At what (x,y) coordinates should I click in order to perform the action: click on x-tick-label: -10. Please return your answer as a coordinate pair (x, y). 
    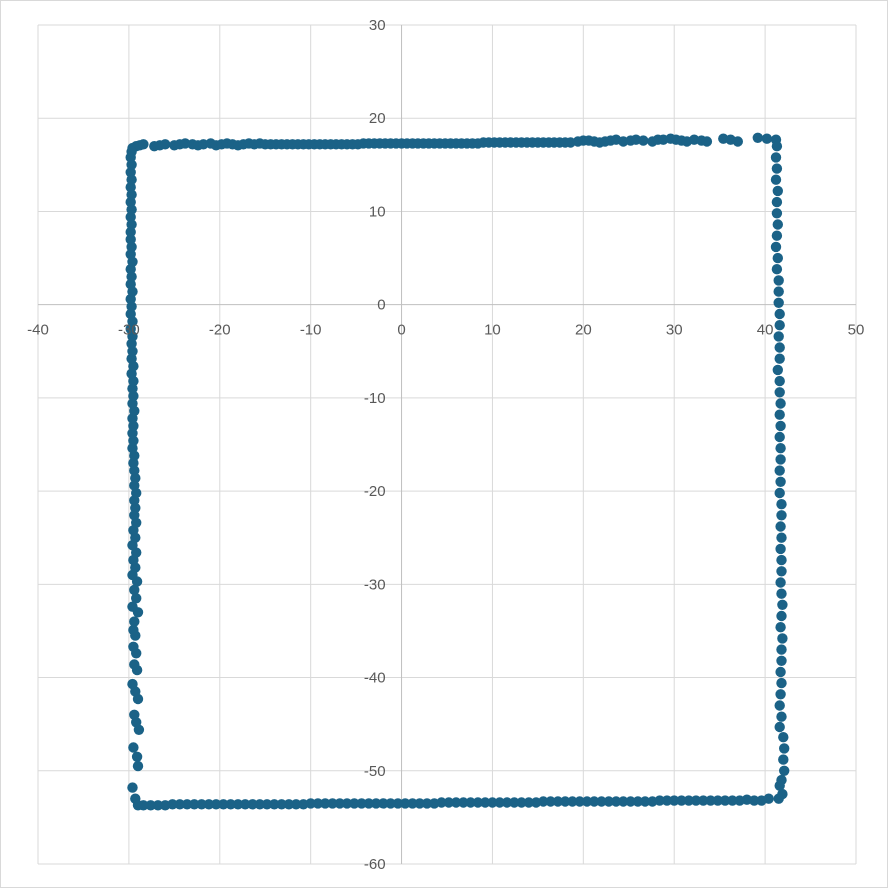
    Looking at the image, I should click on (311, 330).